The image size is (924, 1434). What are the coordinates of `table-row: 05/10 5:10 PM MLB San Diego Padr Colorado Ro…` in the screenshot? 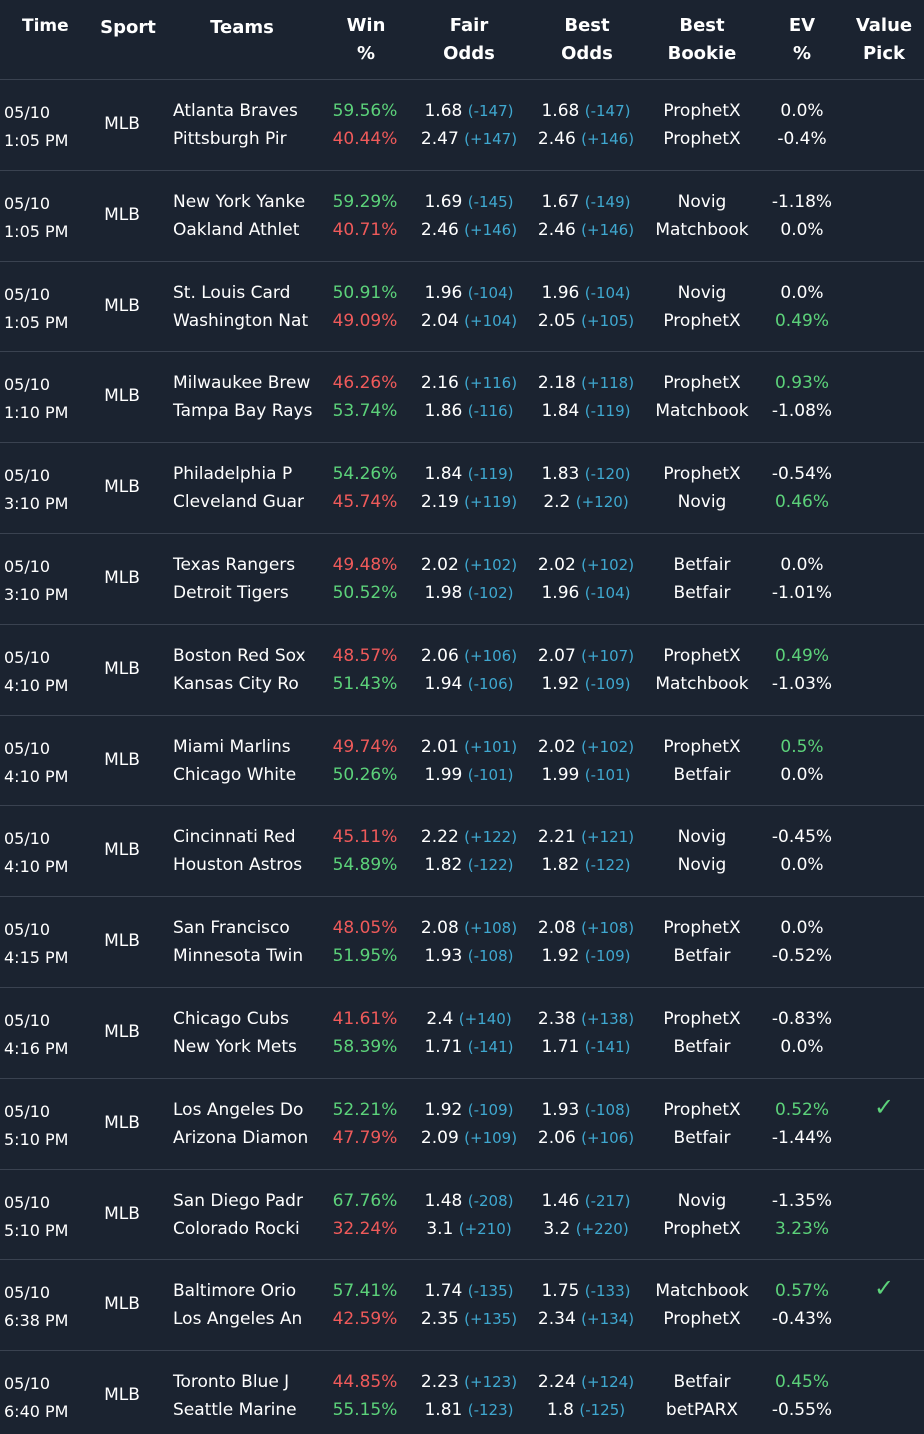 It's located at (462, 1215).